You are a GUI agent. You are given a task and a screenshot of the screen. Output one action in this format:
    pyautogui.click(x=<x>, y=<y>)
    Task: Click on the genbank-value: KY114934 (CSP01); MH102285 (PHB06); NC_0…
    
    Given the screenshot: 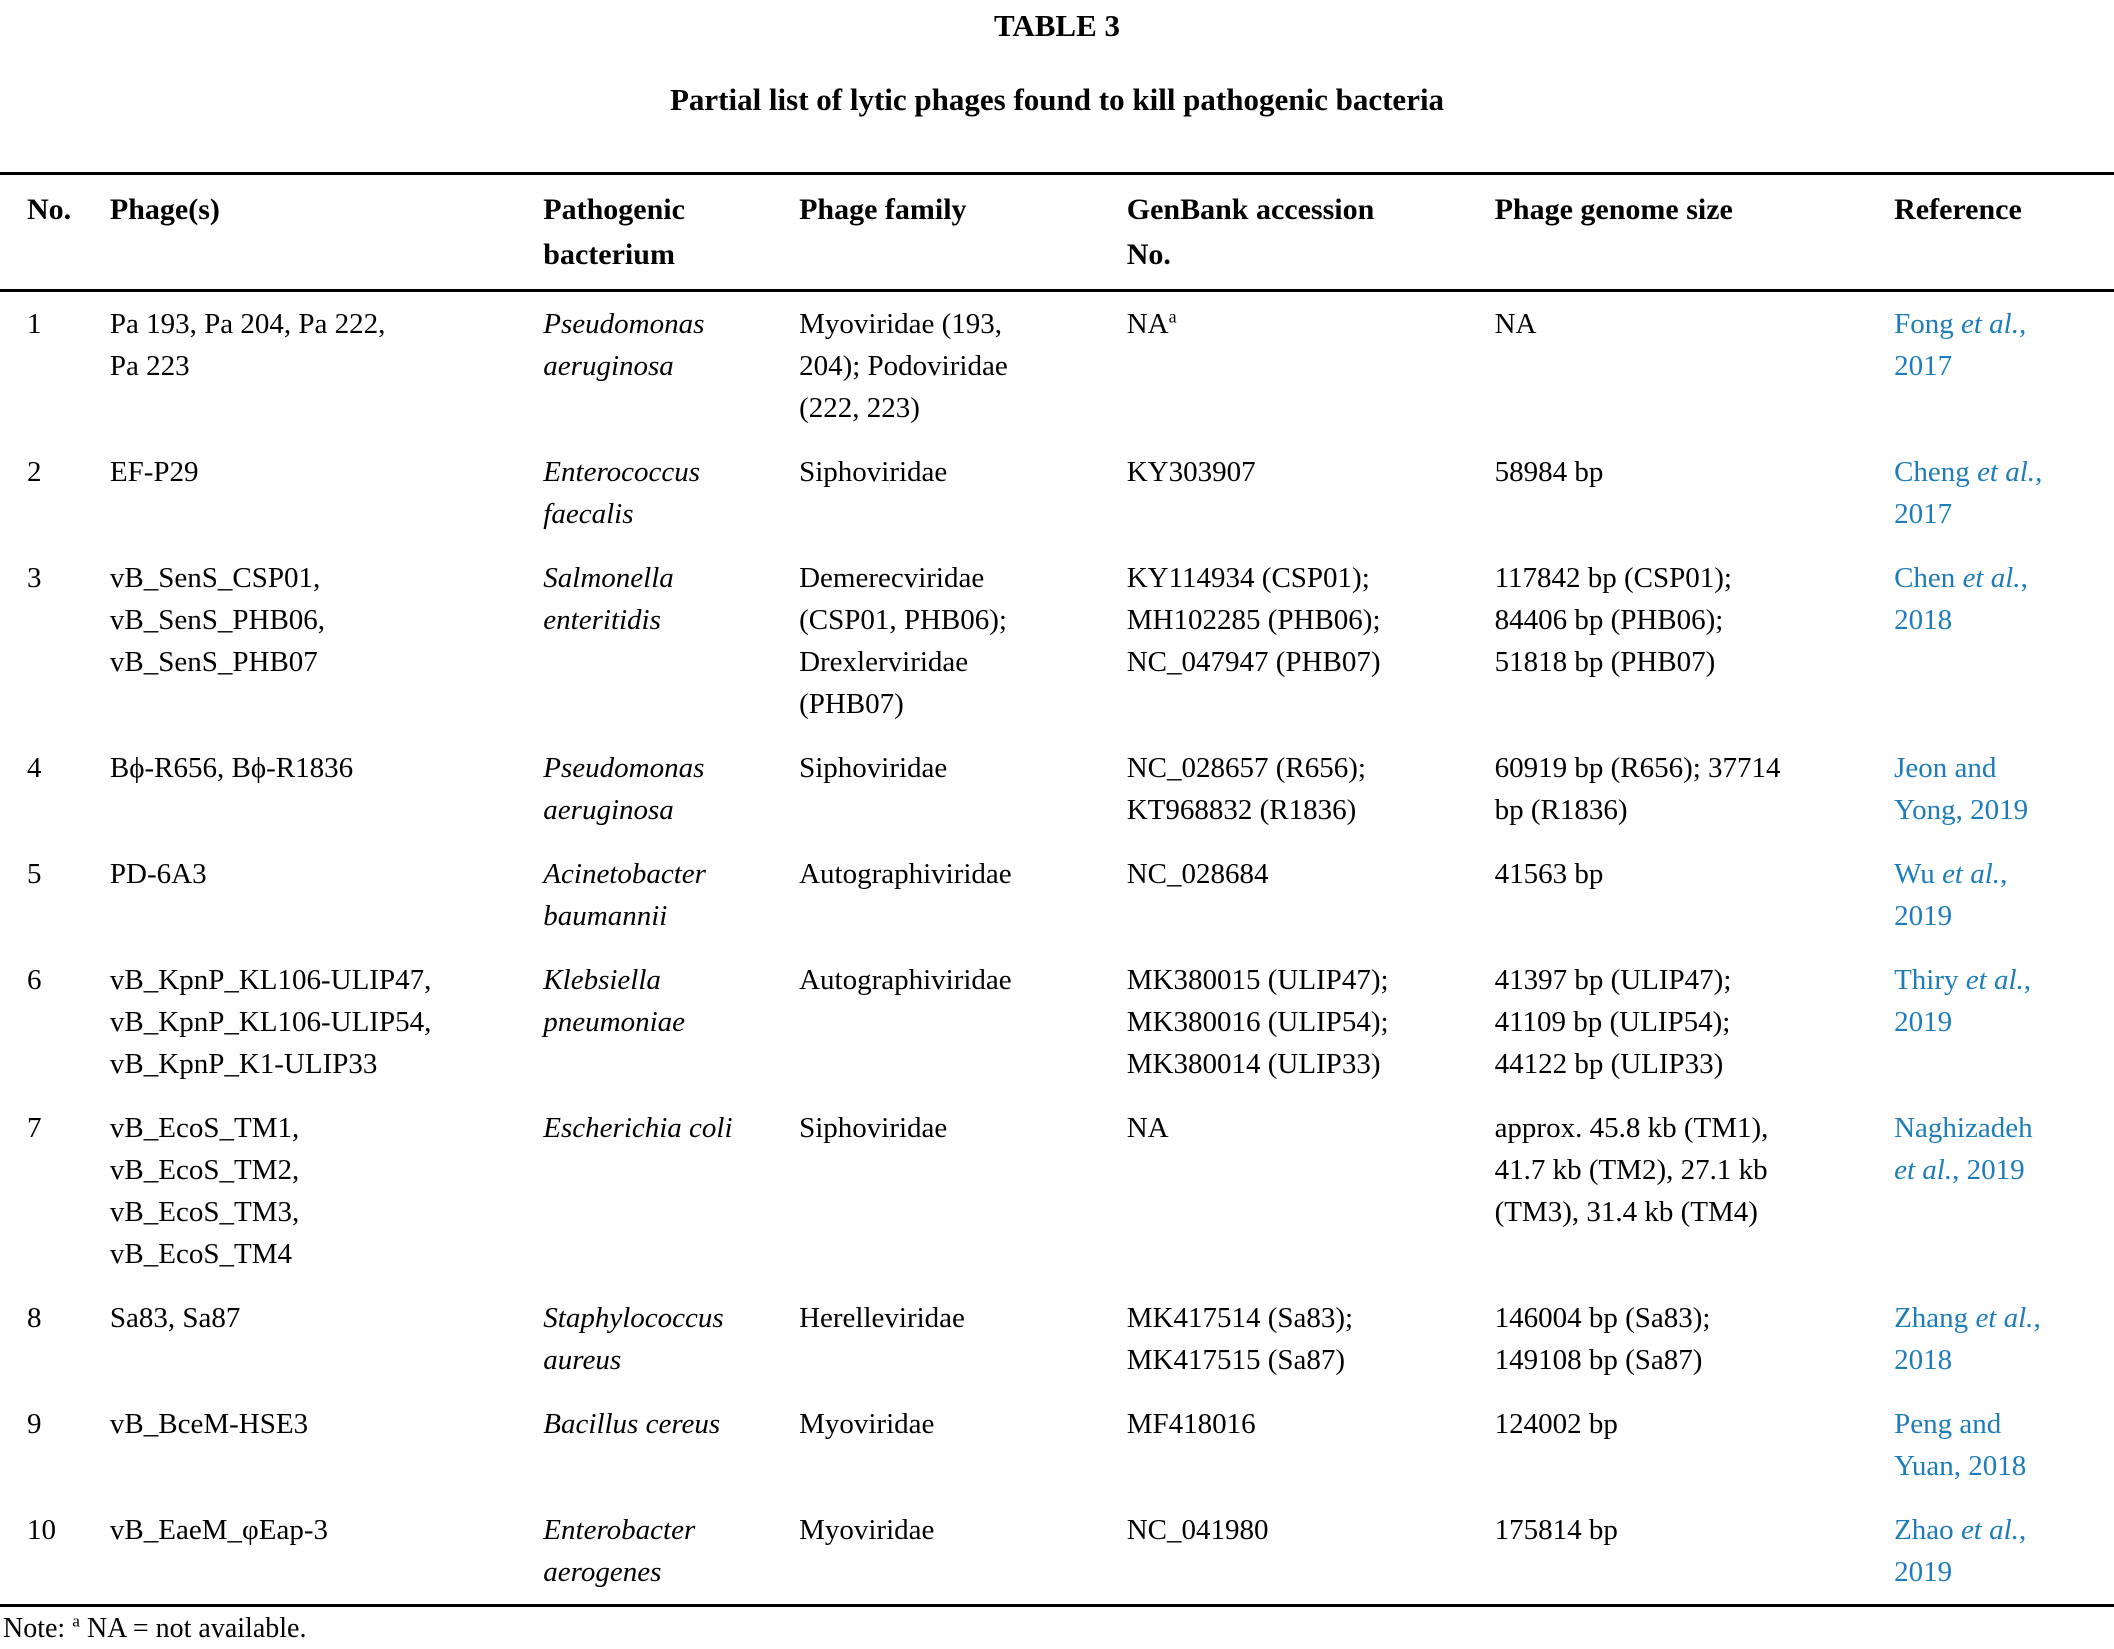 What is the action you would take?
    pyautogui.click(x=1253, y=620)
    